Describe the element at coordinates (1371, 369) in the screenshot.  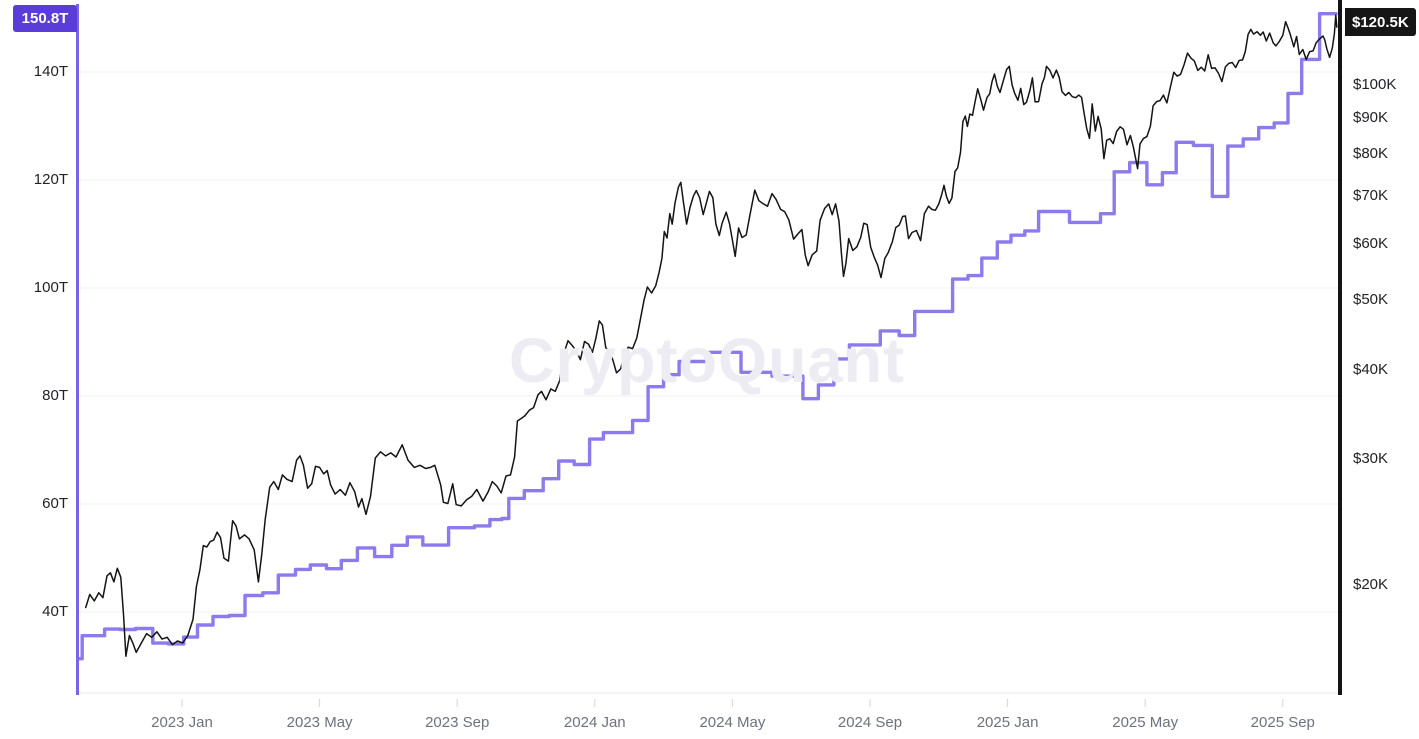
I see `y-axis-right-tick-label: $40K` at that location.